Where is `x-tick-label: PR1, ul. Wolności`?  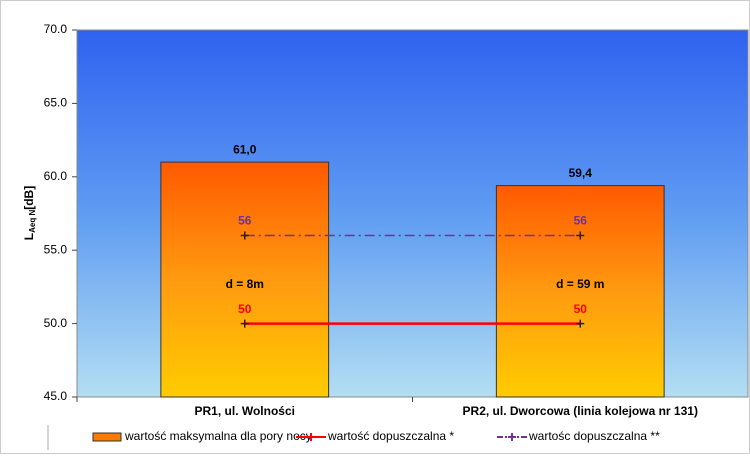 x-tick-label: PR1, ul. Wolności is located at coordinates (245, 411).